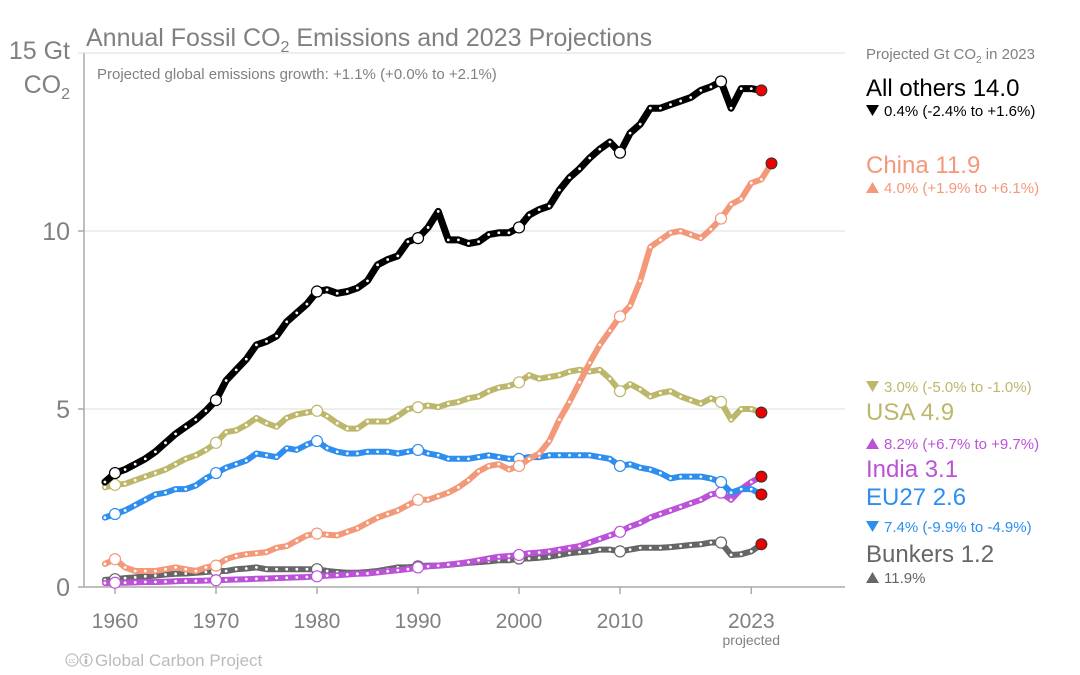 The height and width of the screenshot is (675, 1080). I want to click on projection-point, so click(771, 163).